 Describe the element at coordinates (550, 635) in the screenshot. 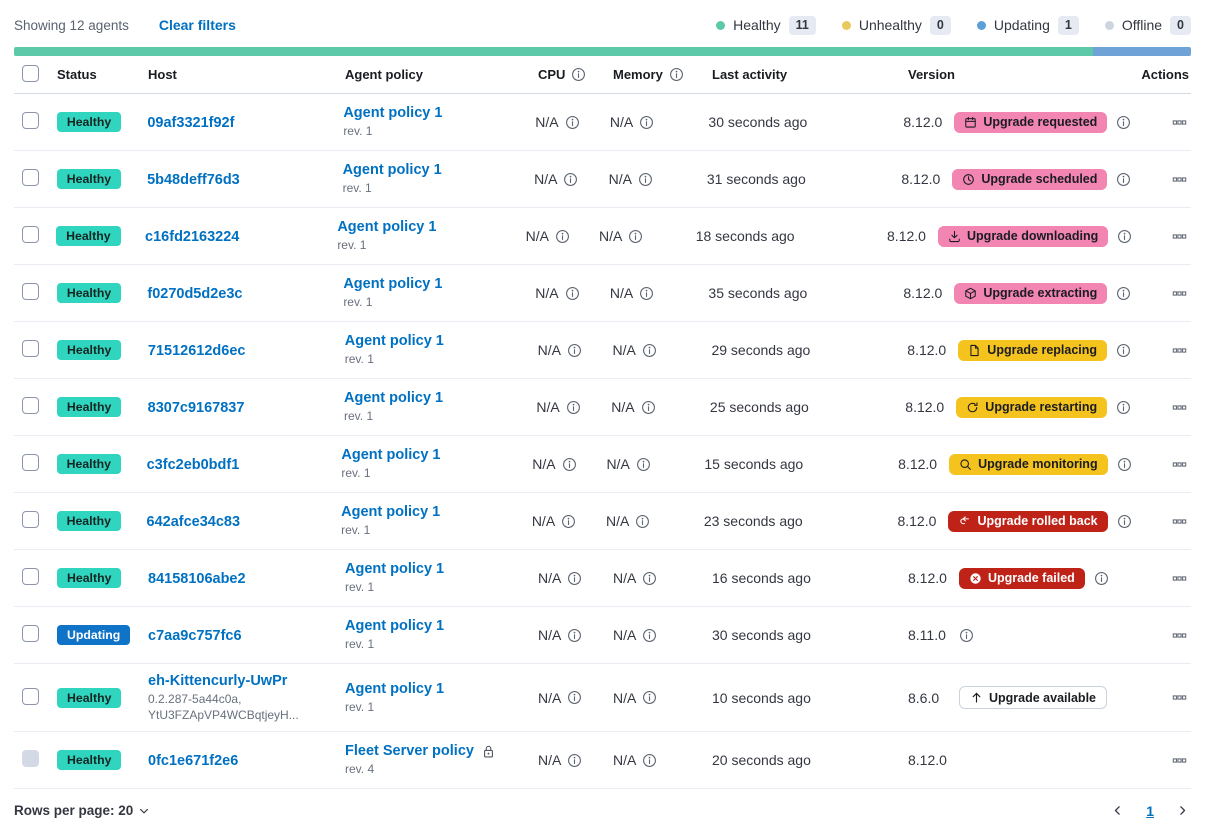

I see `cpu-value: N/A` at that location.